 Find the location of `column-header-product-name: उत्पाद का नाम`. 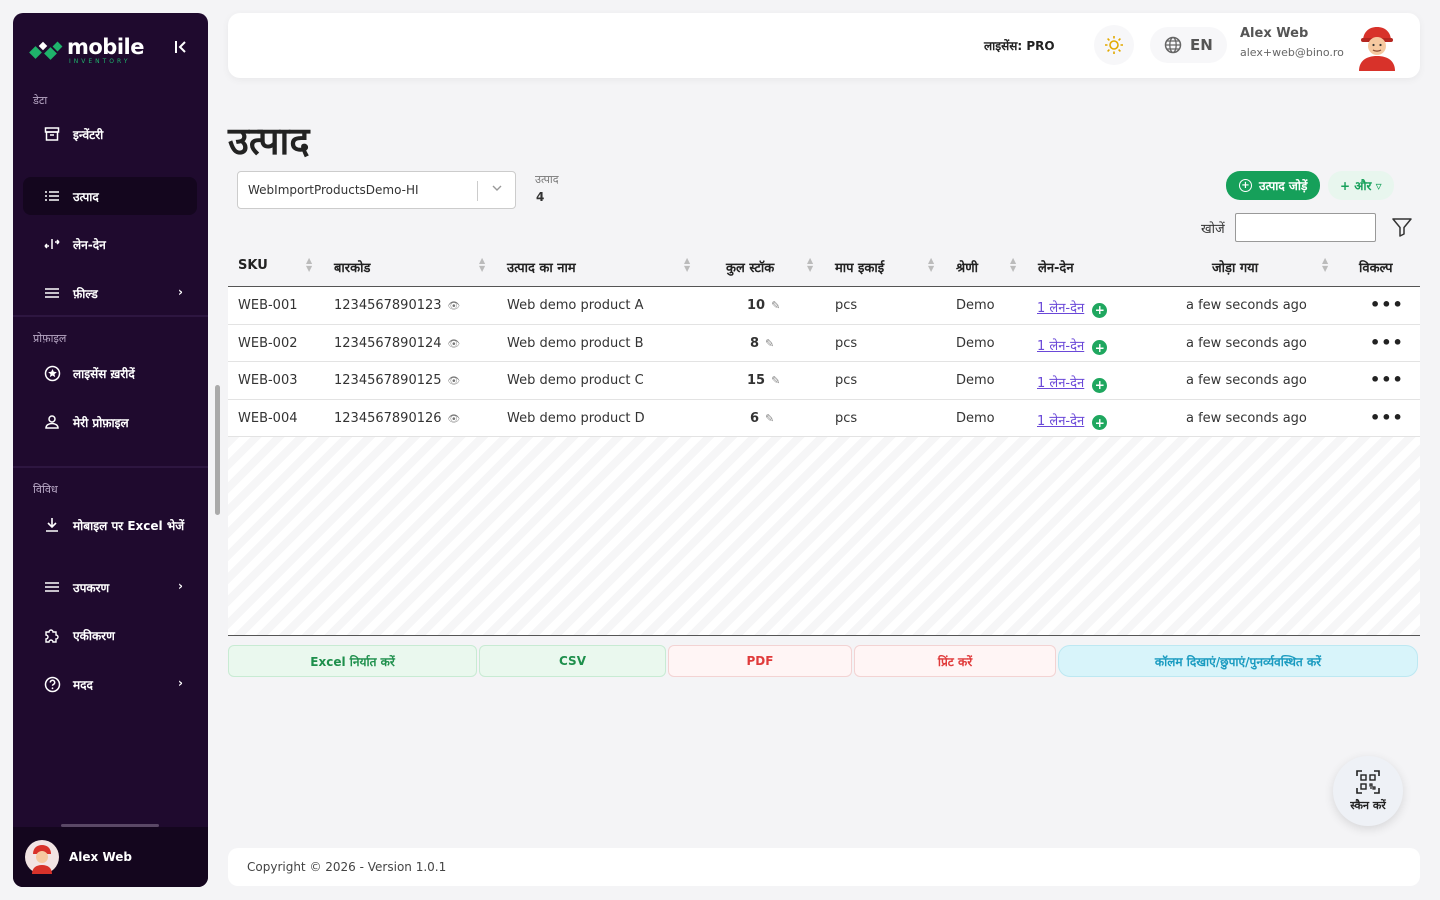

column-header-product-name: उत्पाद का नाम is located at coordinates (541, 268).